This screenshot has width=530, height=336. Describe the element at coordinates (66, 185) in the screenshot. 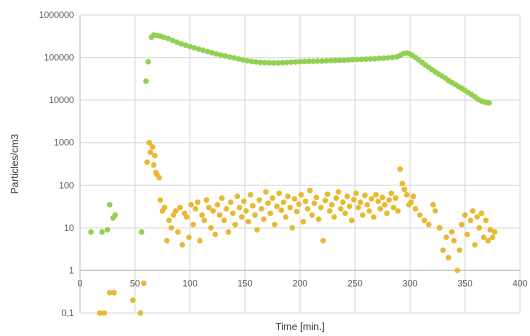

I see `y-tick-label: 100` at that location.